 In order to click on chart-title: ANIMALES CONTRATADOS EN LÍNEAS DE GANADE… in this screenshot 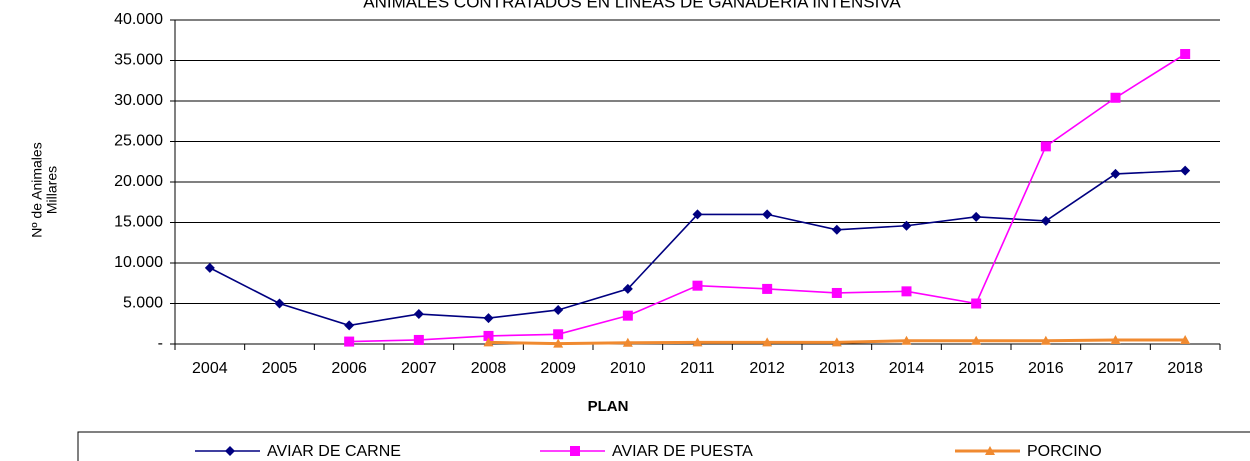, I will do `click(632, 5)`.